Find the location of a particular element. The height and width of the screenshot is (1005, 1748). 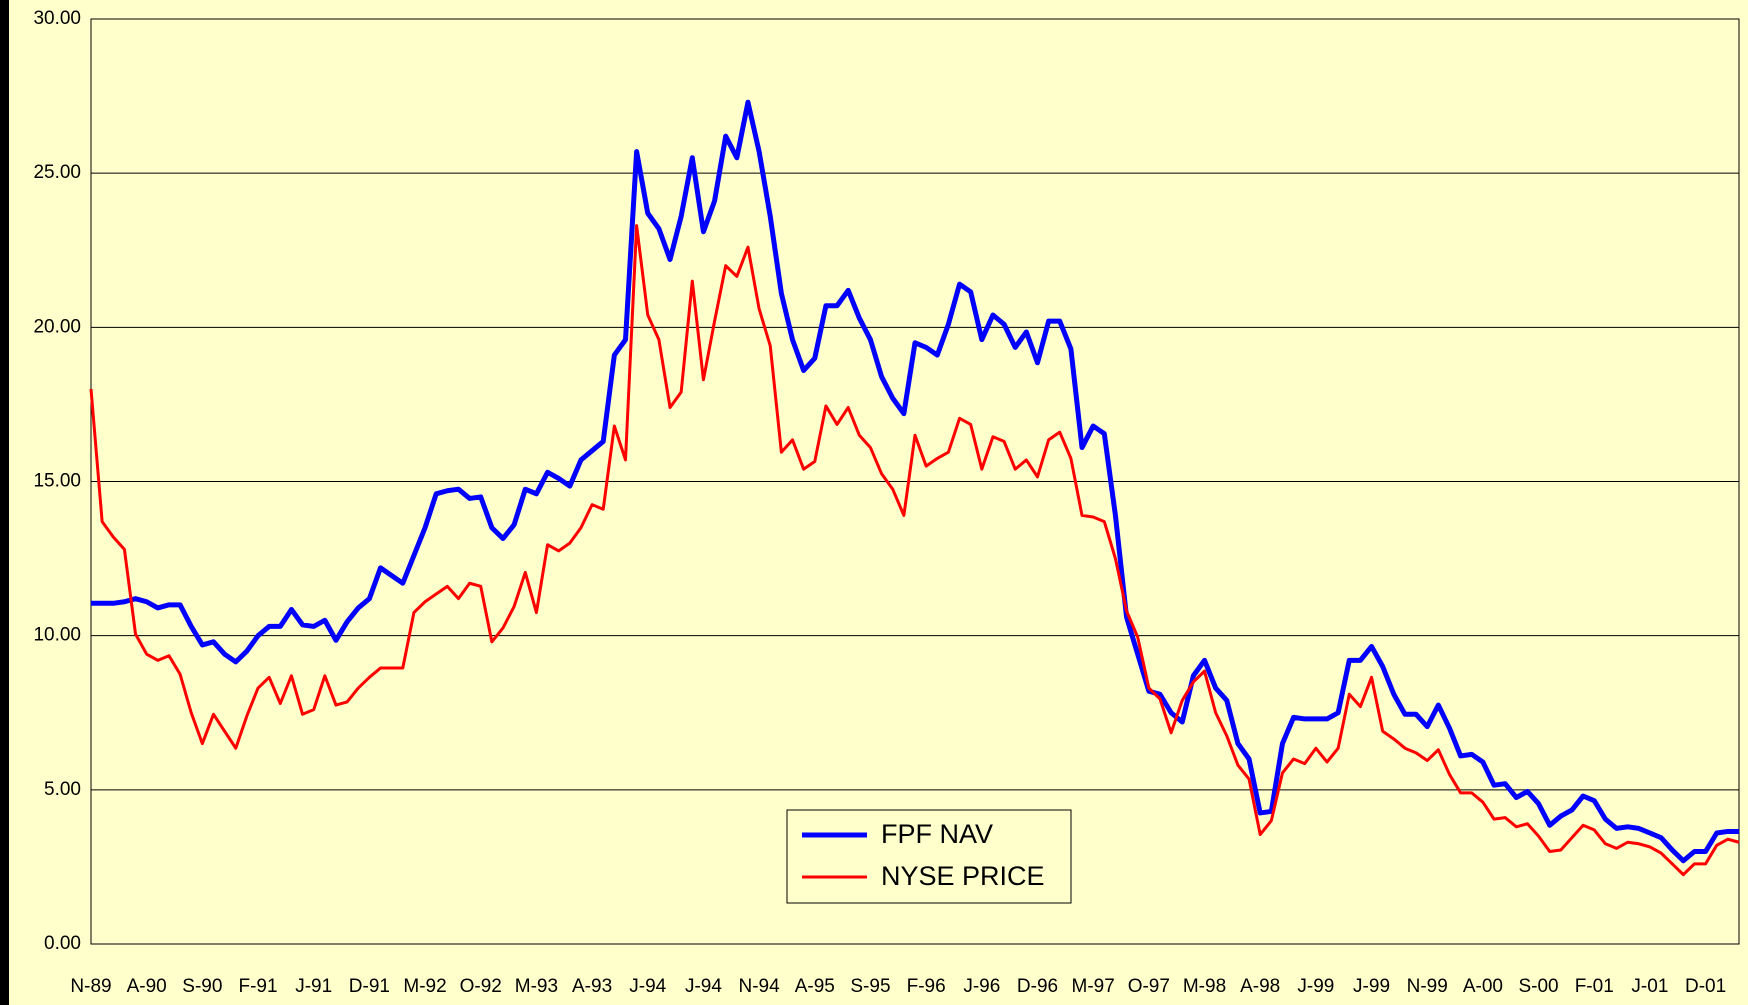

x-tick-label: D-96 is located at coordinates (1037, 986).